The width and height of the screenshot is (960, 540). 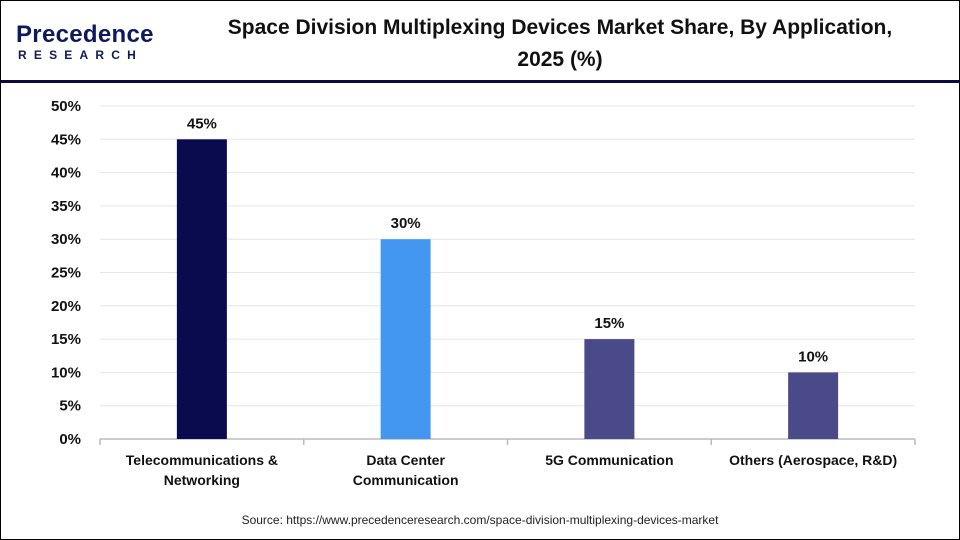 I want to click on y-tick-label: 20%, so click(x=66, y=306).